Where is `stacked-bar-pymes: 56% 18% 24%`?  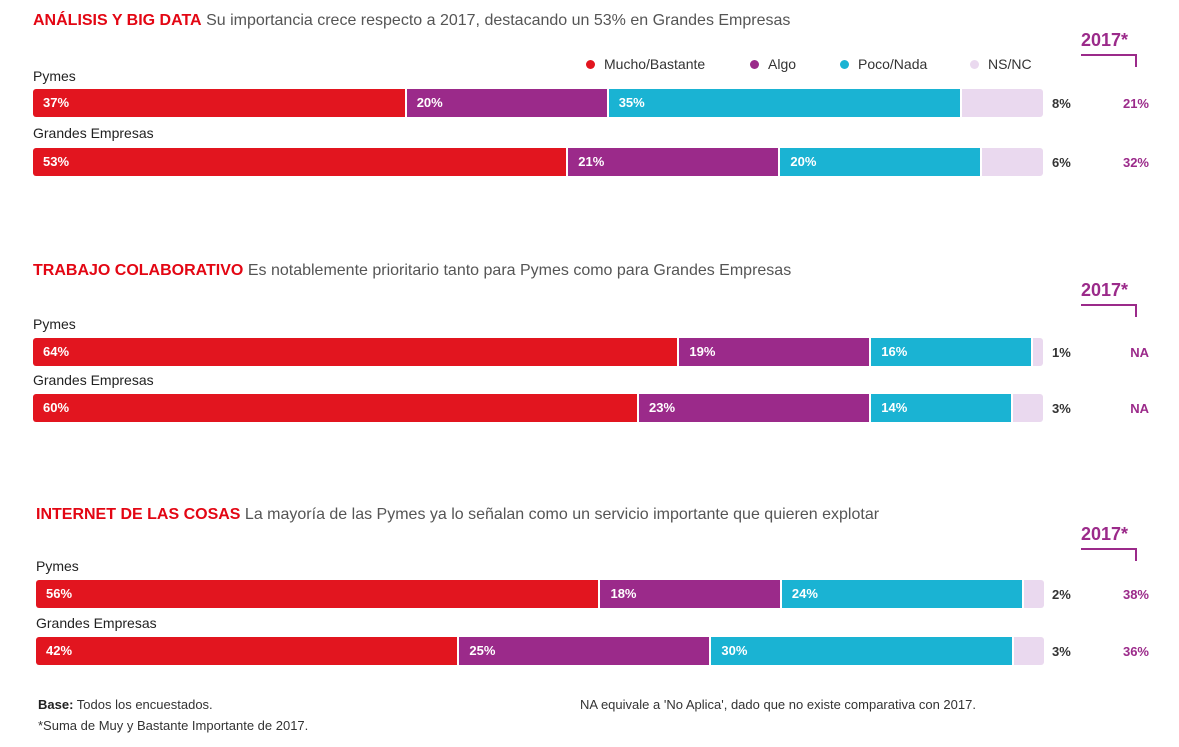 stacked-bar-pymes: 56% 18% 24% is located at coordinates (540, 594).